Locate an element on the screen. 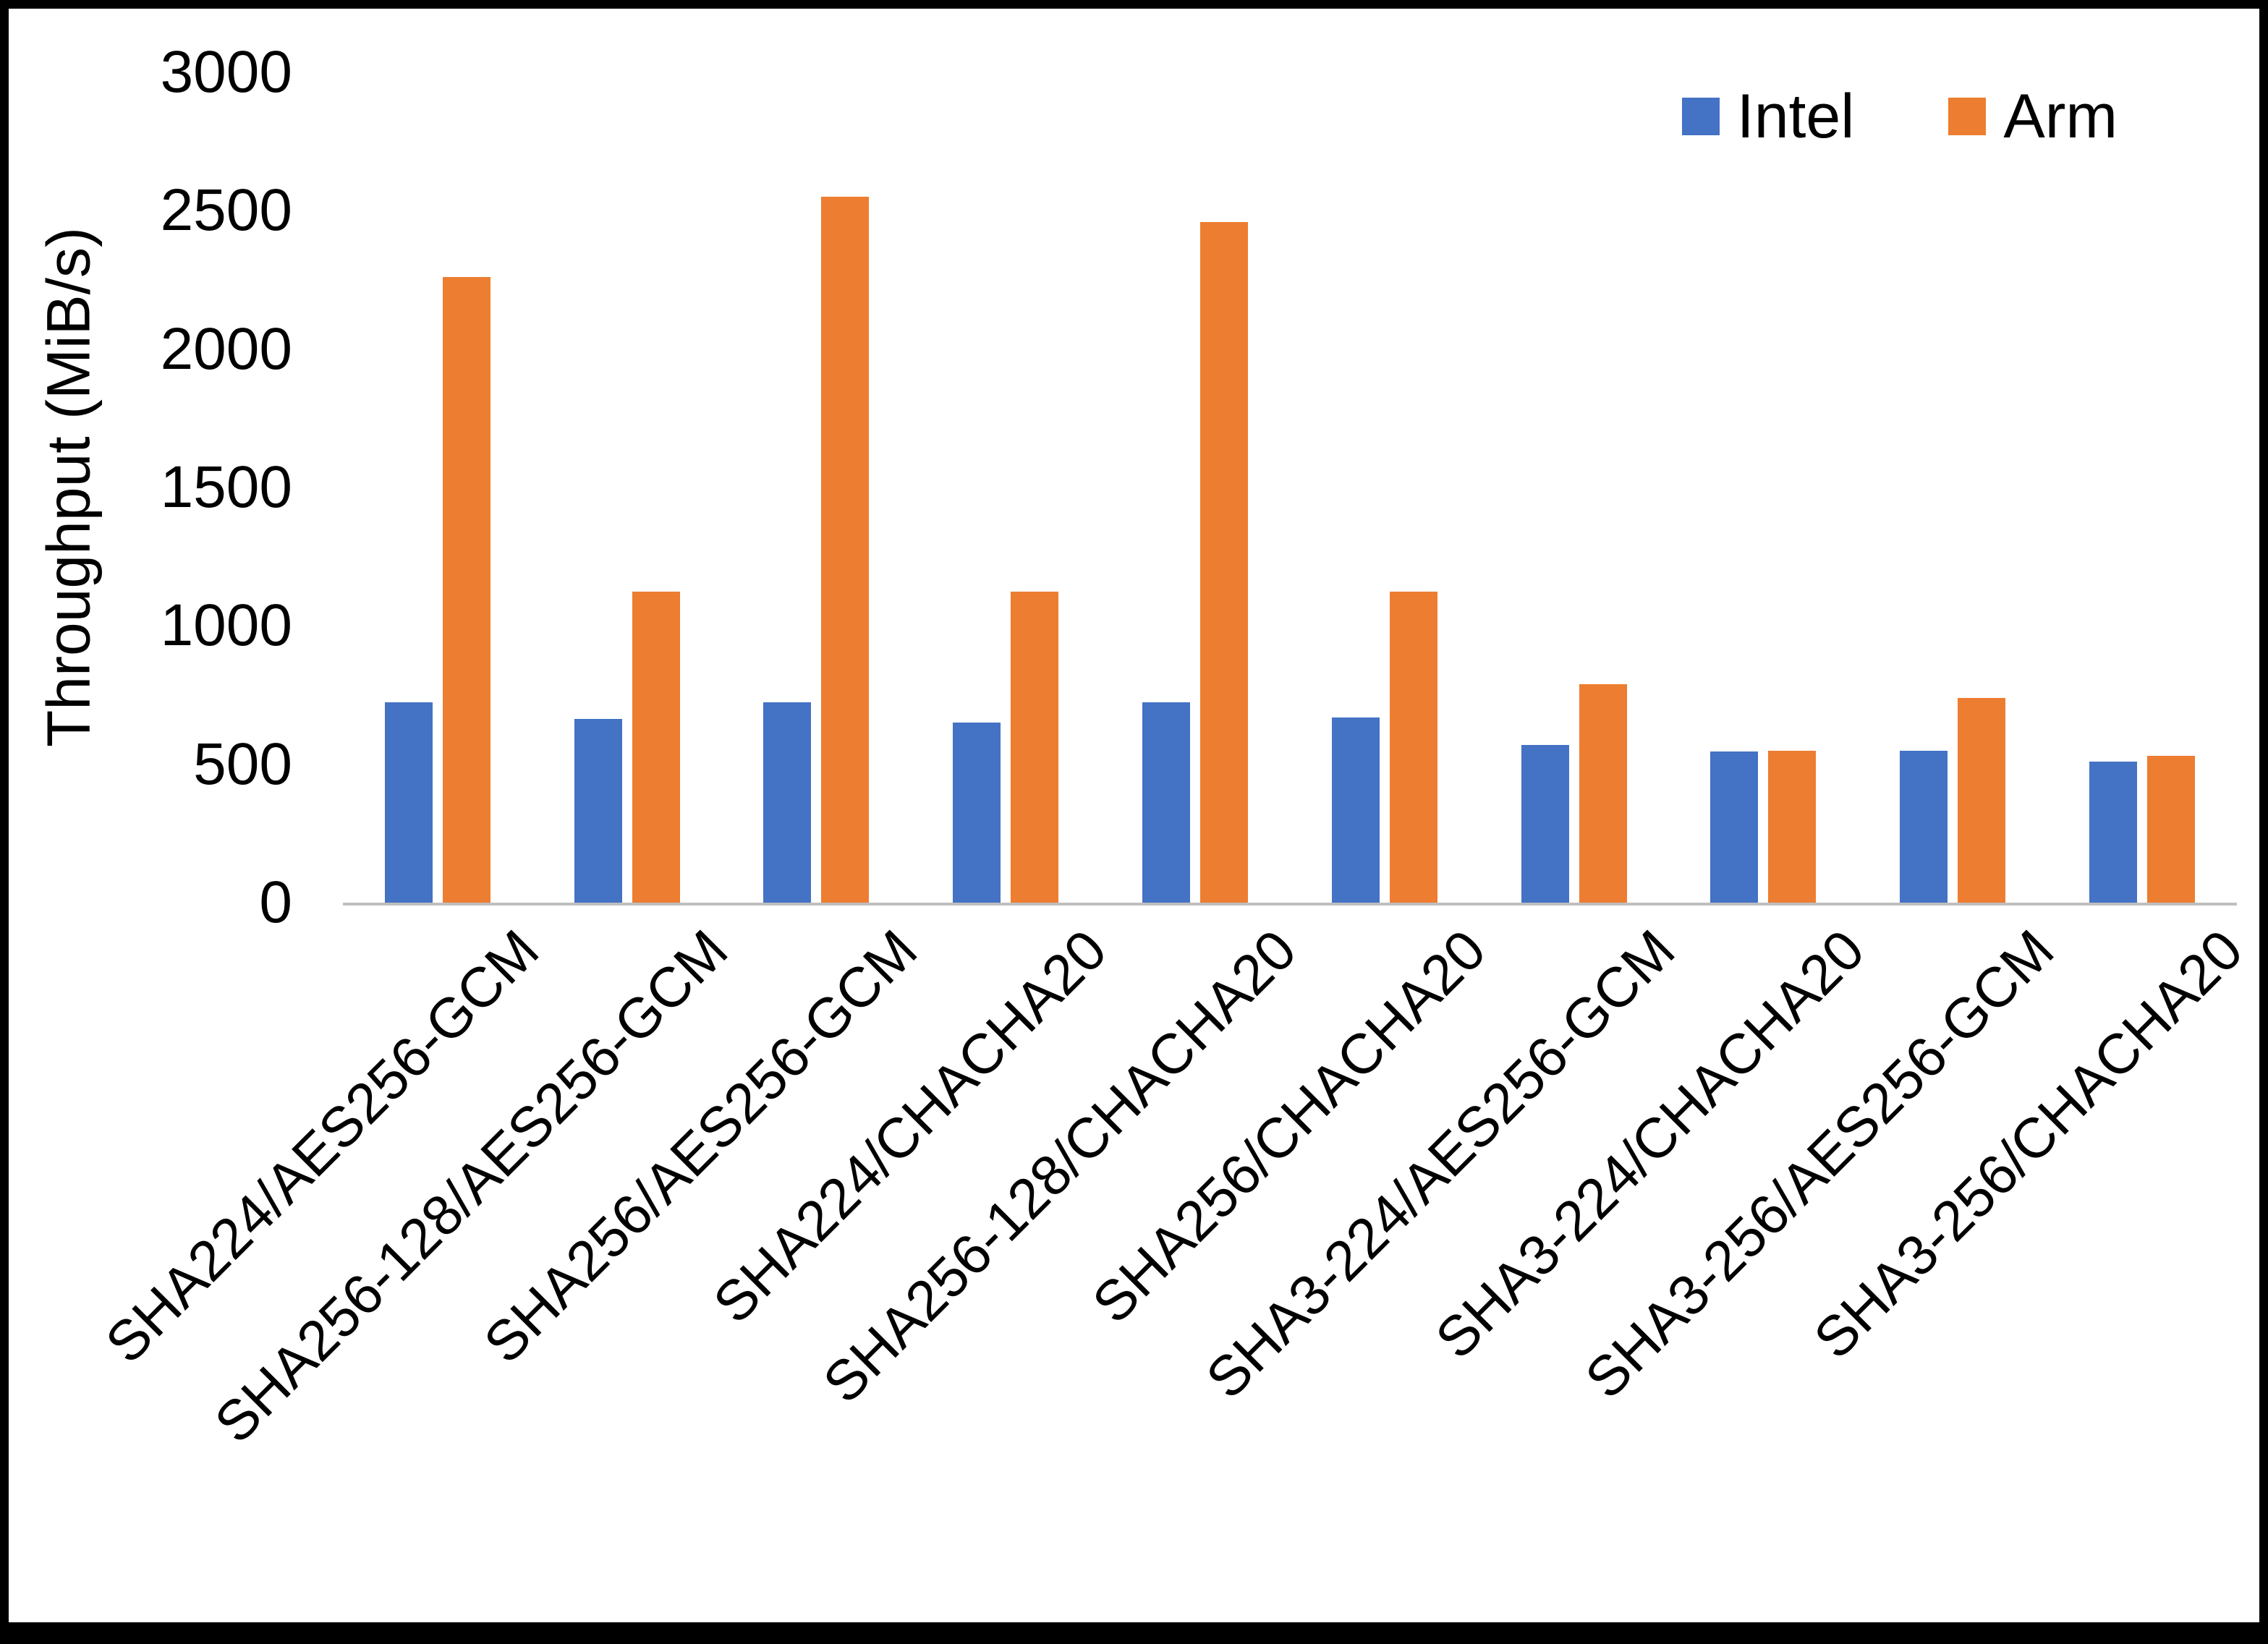  y-axis-ticks: 0 500 1000 1500 2000 2500 3000 is located at coordinates (150, 487).